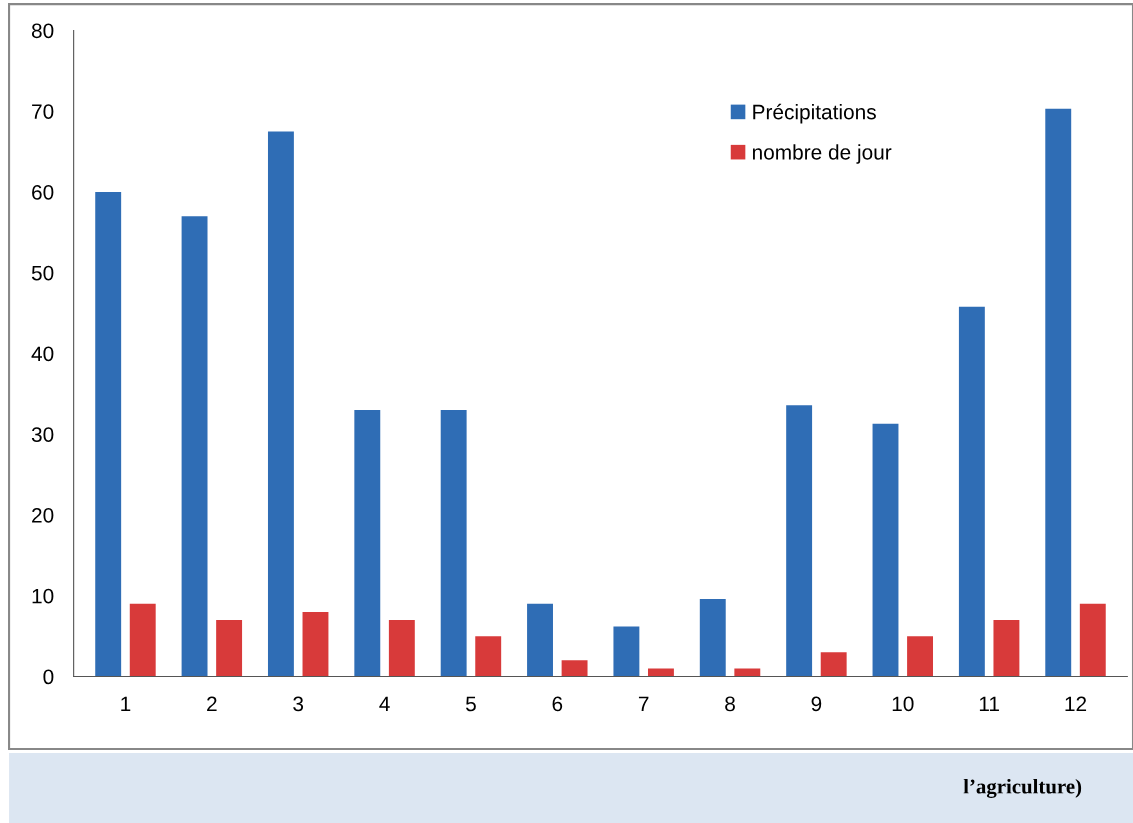 The width and height of the screenshot is (1133, 823). What do you see at coordinates (989, 704) in the screenshot?
I see `x-tick-label: 11` at bounding box center [989, 704].